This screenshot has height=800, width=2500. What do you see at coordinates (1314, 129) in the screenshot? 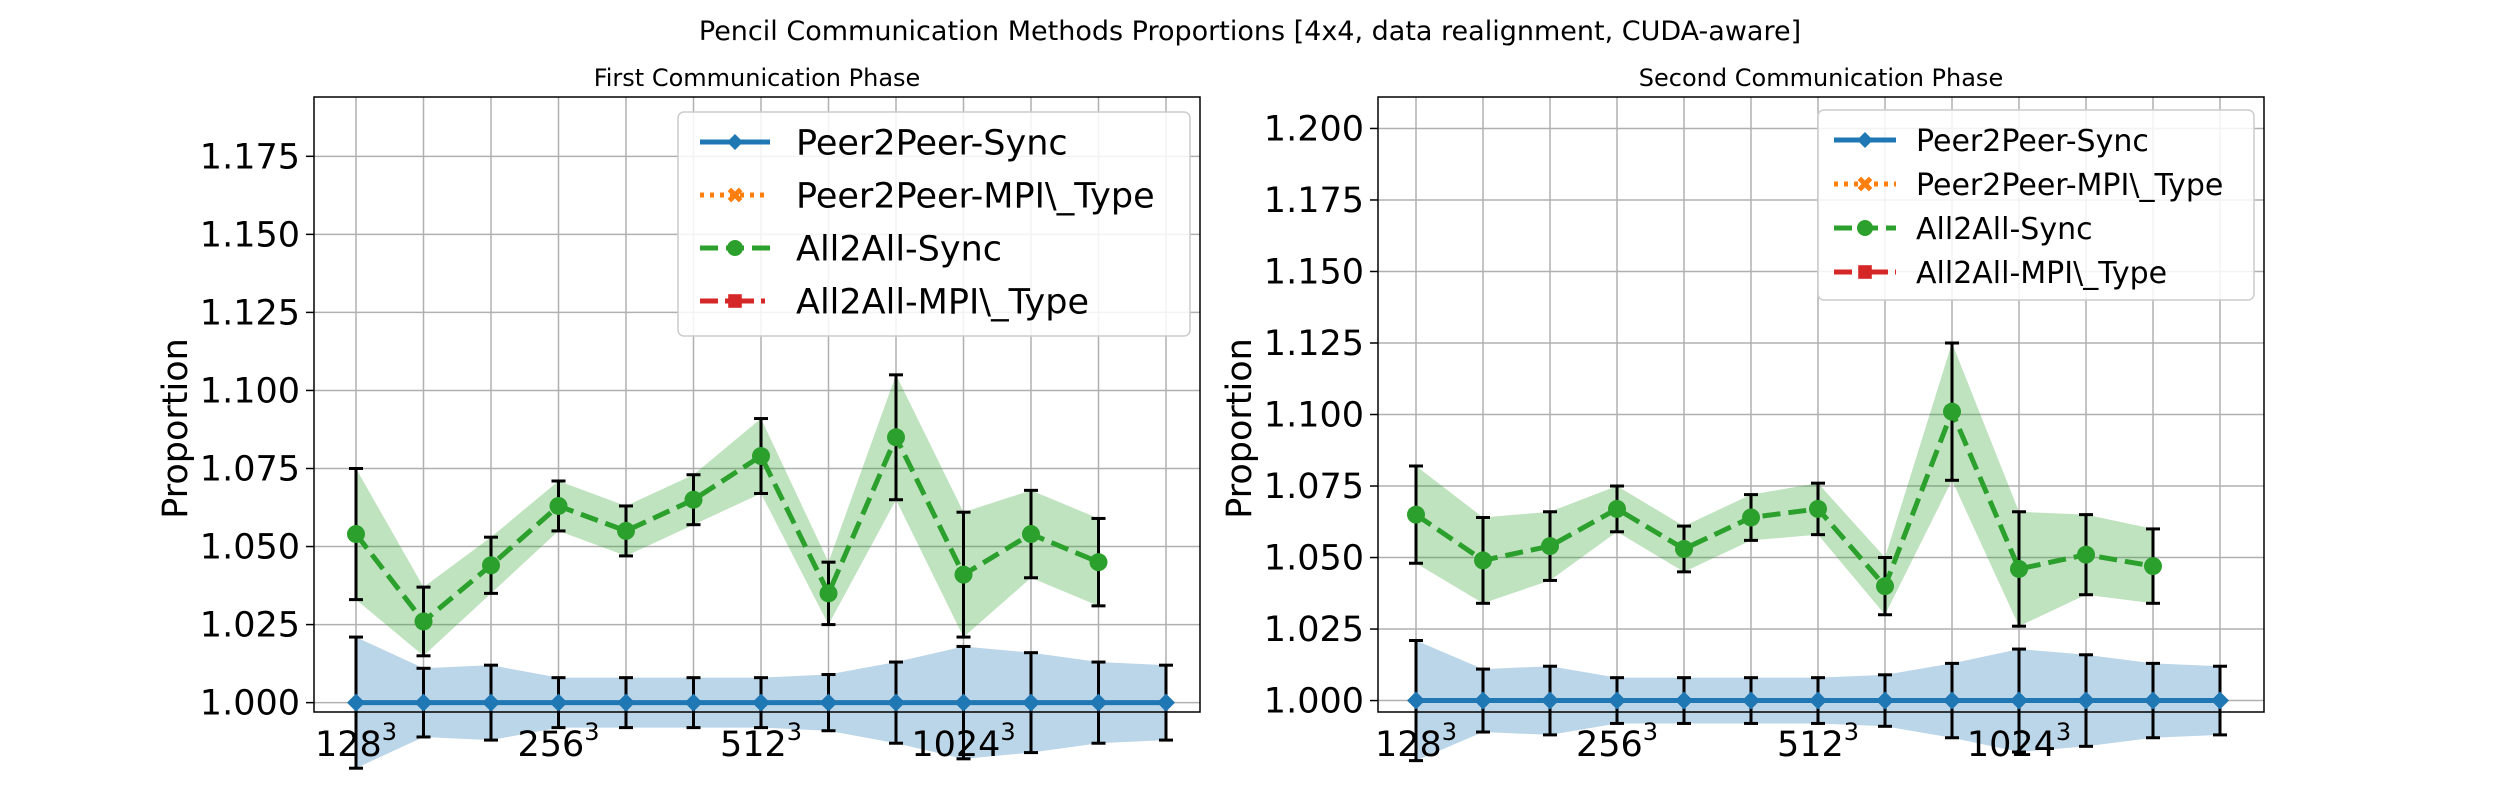
I see `y-tick-label: 1.200` at bounding box center [1314, 129].